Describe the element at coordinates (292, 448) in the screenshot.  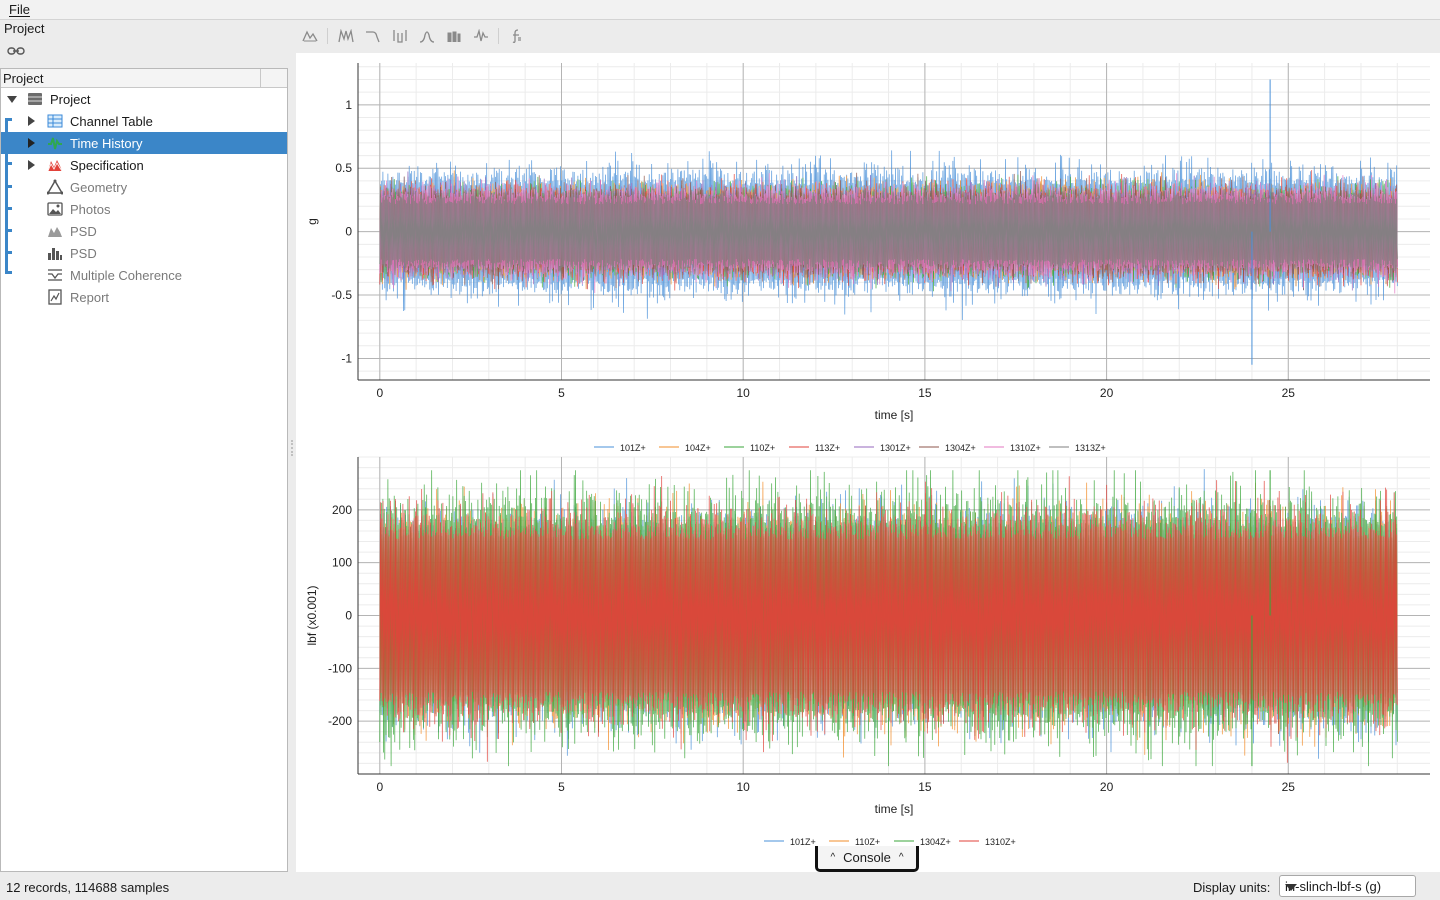
I see `splitter-handle` at that location.